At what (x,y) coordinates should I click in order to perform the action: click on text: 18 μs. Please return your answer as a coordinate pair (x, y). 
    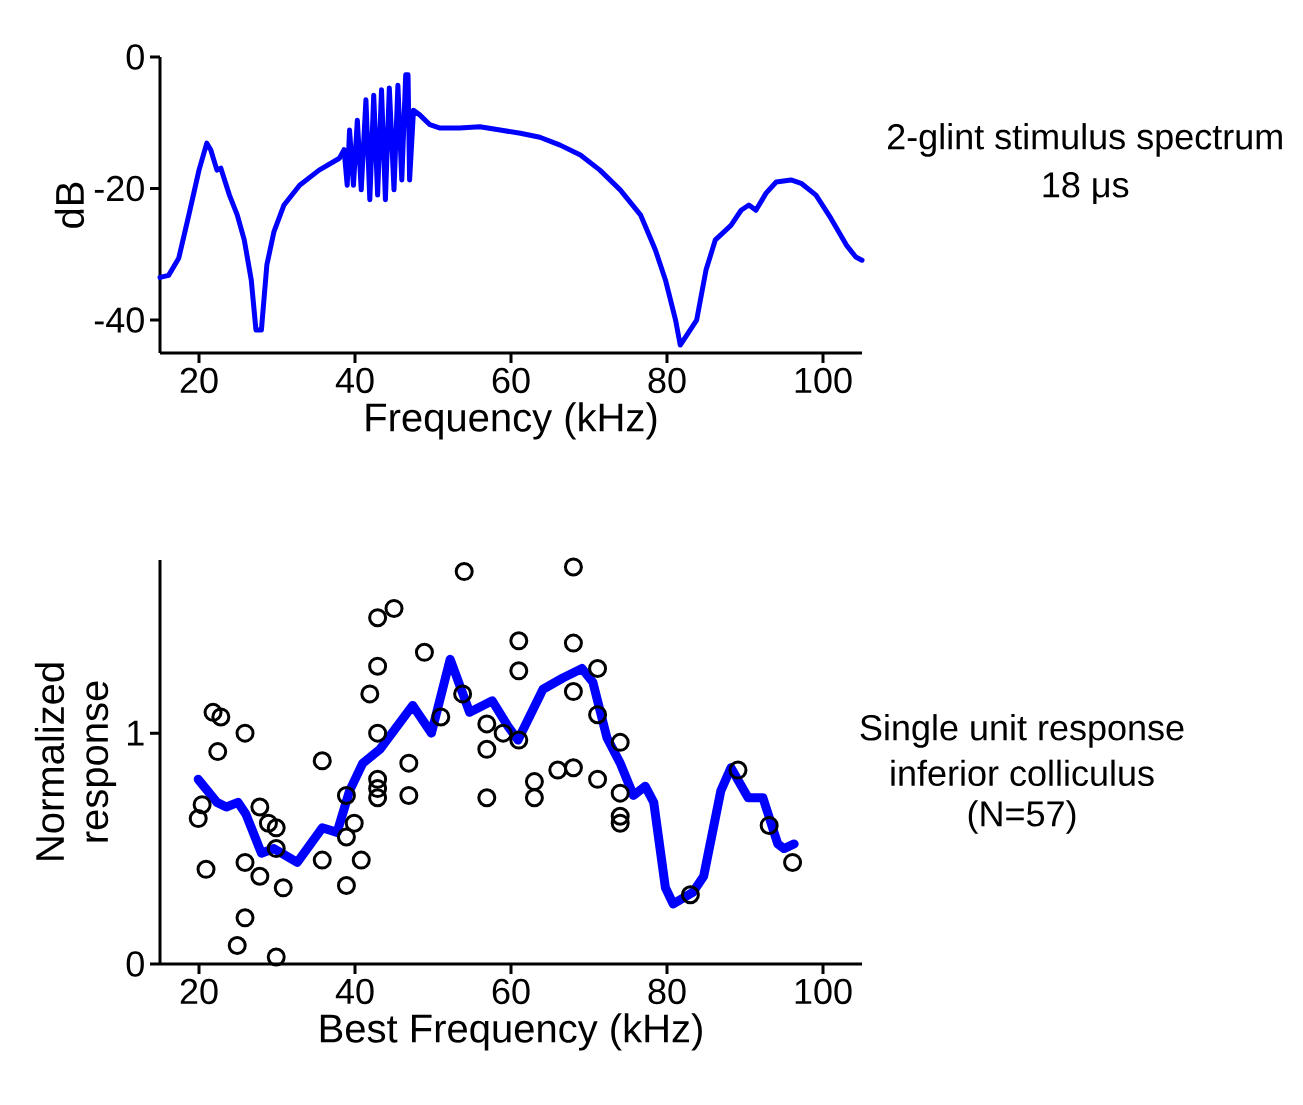
    Looking at the image, I should click on (1086, 188).